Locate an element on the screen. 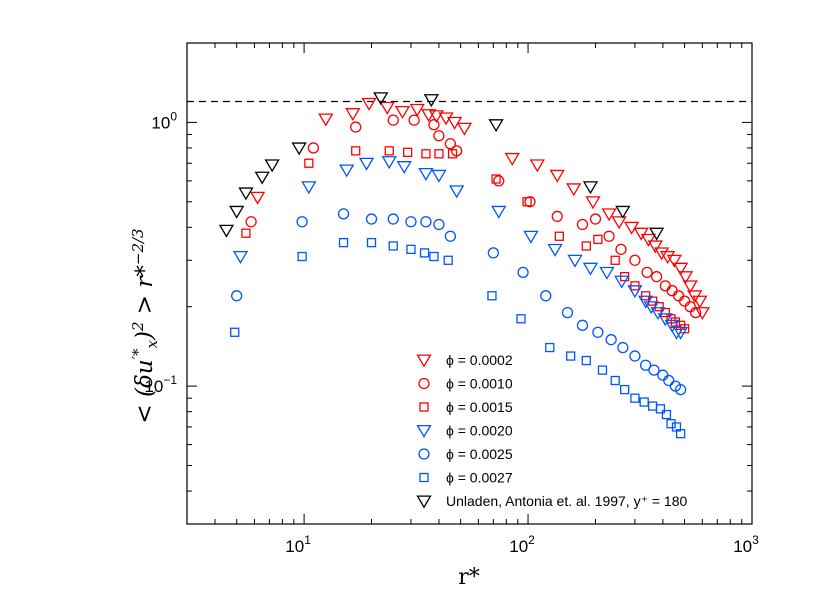 The width and height of the screenshot is (830, 590). x-tick-exponent: 1 is located at coordinates (307, 540).